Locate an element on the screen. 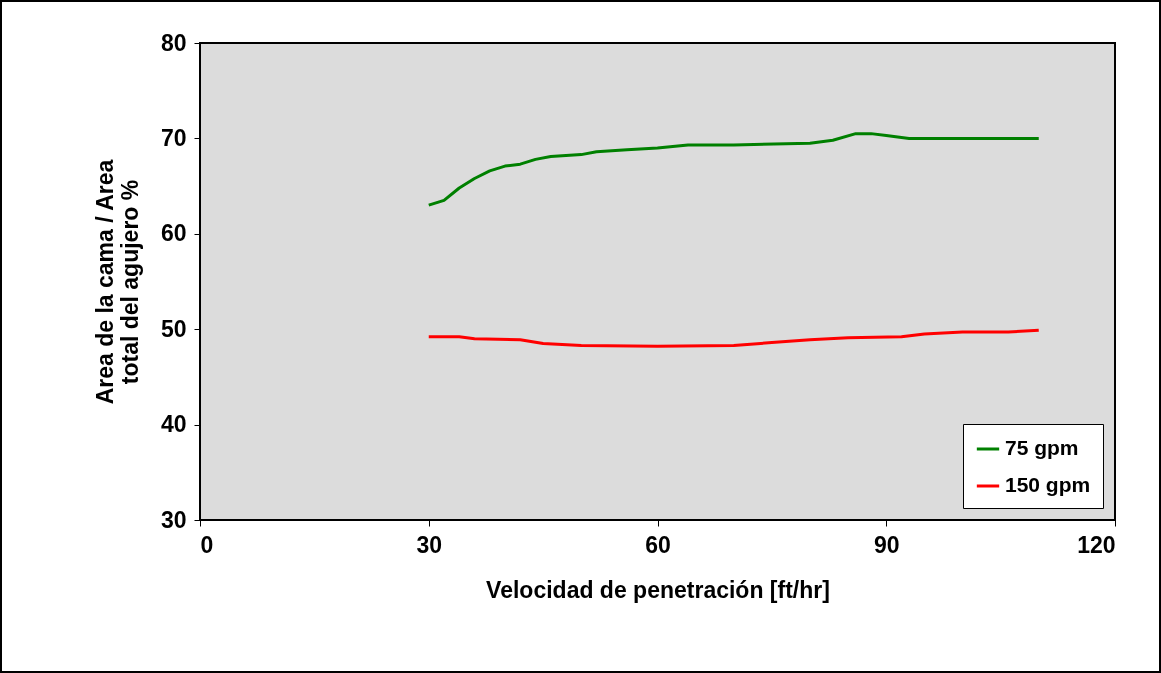 The image size is (1161, 673). y-tick-label: 70 is located at coordinates (173, 137).